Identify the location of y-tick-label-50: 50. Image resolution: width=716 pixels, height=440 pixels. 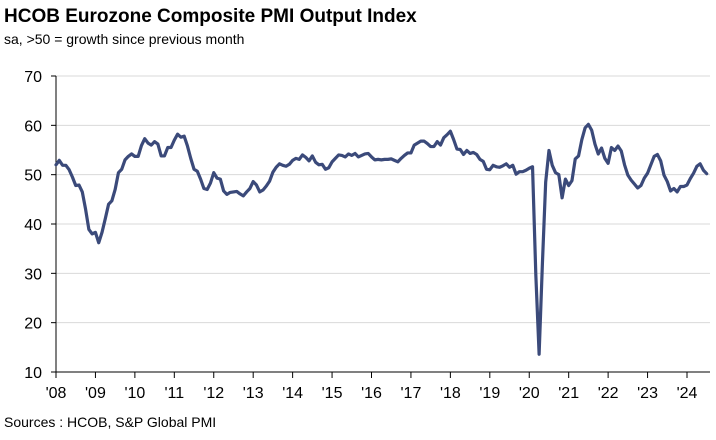
(33, 176).